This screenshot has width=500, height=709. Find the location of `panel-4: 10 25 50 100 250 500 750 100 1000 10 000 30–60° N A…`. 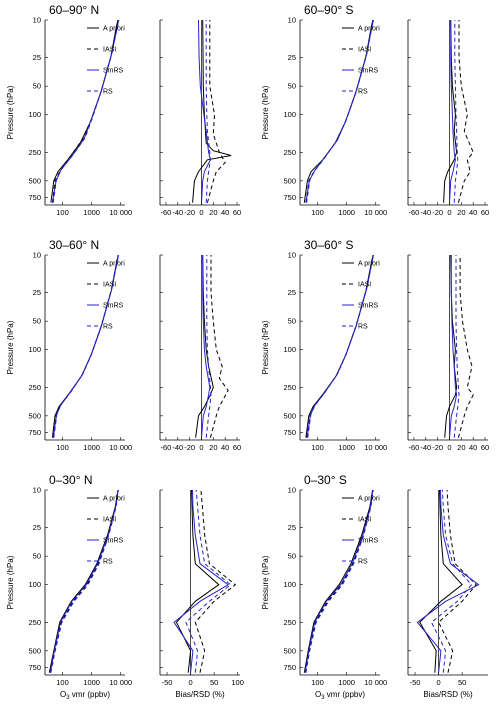

panel-4: 10 25 50 100 250 500 750 100 1000 10 000 30–60° N A… is located at coordinates (69, 345).